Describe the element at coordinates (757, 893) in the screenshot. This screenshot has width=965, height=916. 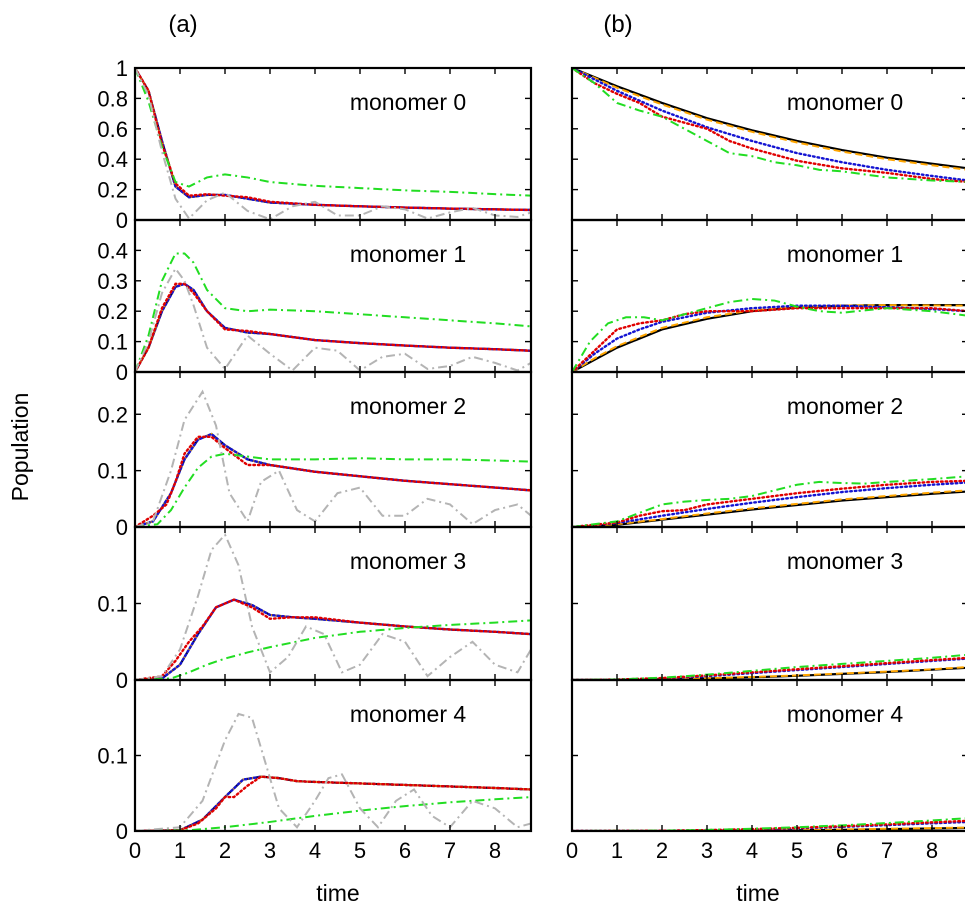
I see `x-axis-label-b: time` at that location.